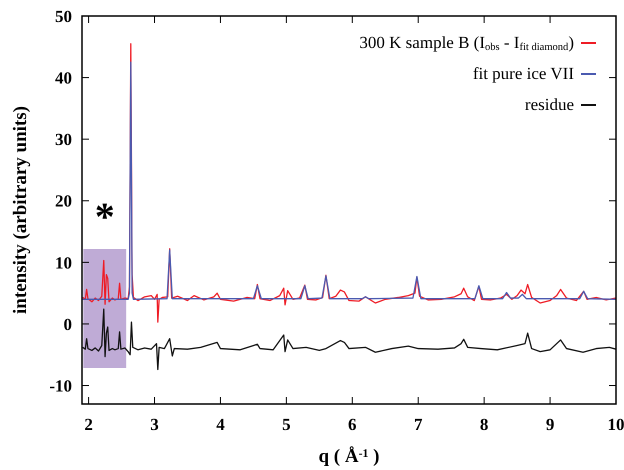  Describe the element at coordinates (286, 424) in the screenshot. I see `x-tick-label: 5` at that location.